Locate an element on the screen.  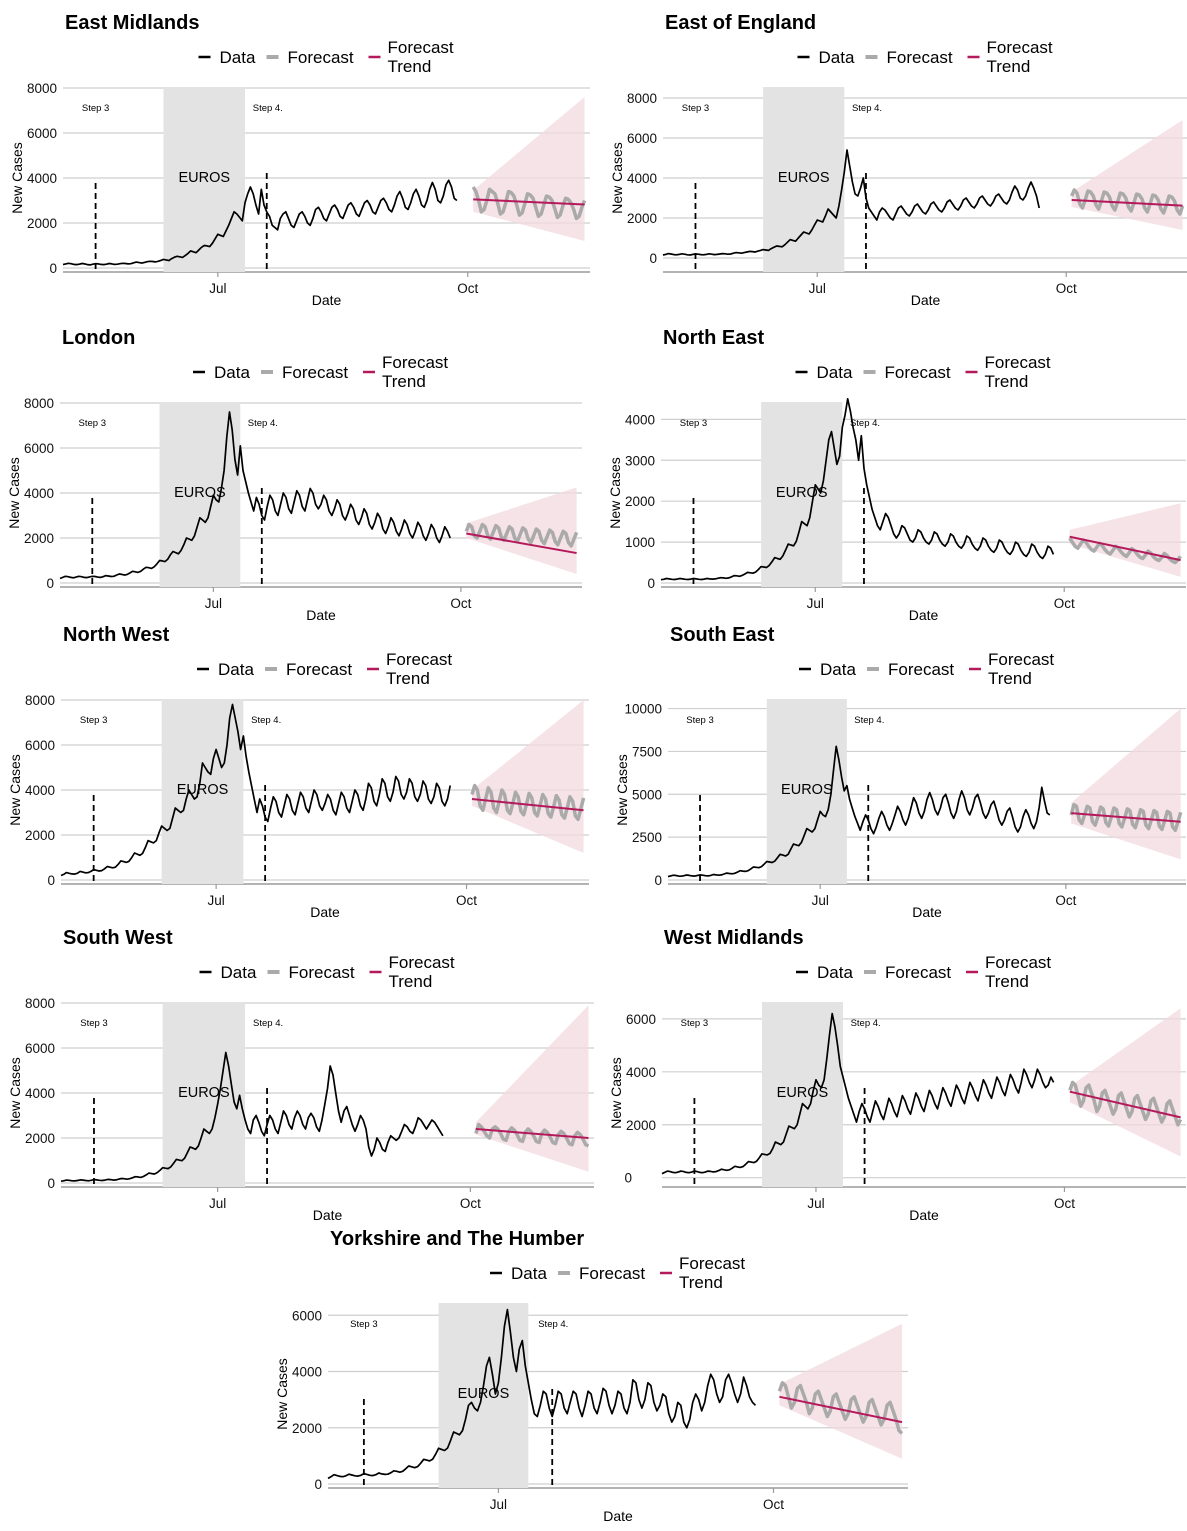
y-tick-label: 3000 is located at coordinates (640, 460).